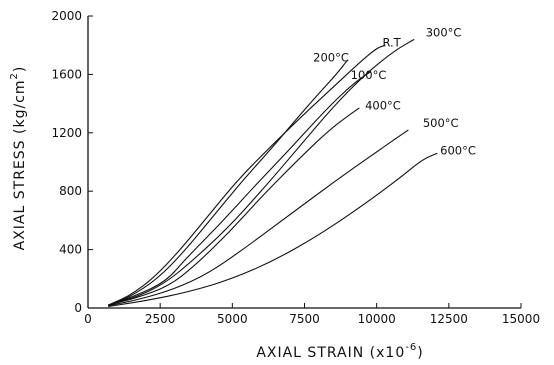 This screenshot has height=365, width=554. What do you see at coordinates (420, 353) in the screenshot?
I see `x-axis-label-close: )` at bounding box center [420, 353].